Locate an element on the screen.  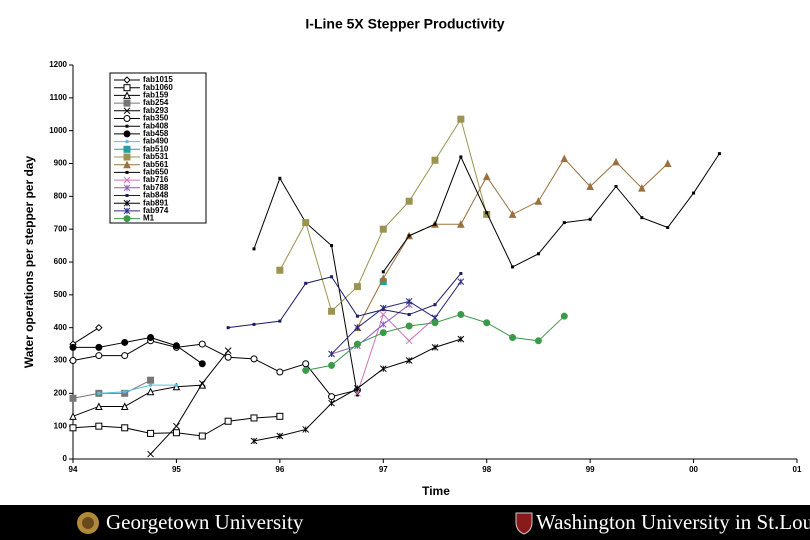
y-axis-label: Water operations per stepper per day is located at coordinates (29, 262).